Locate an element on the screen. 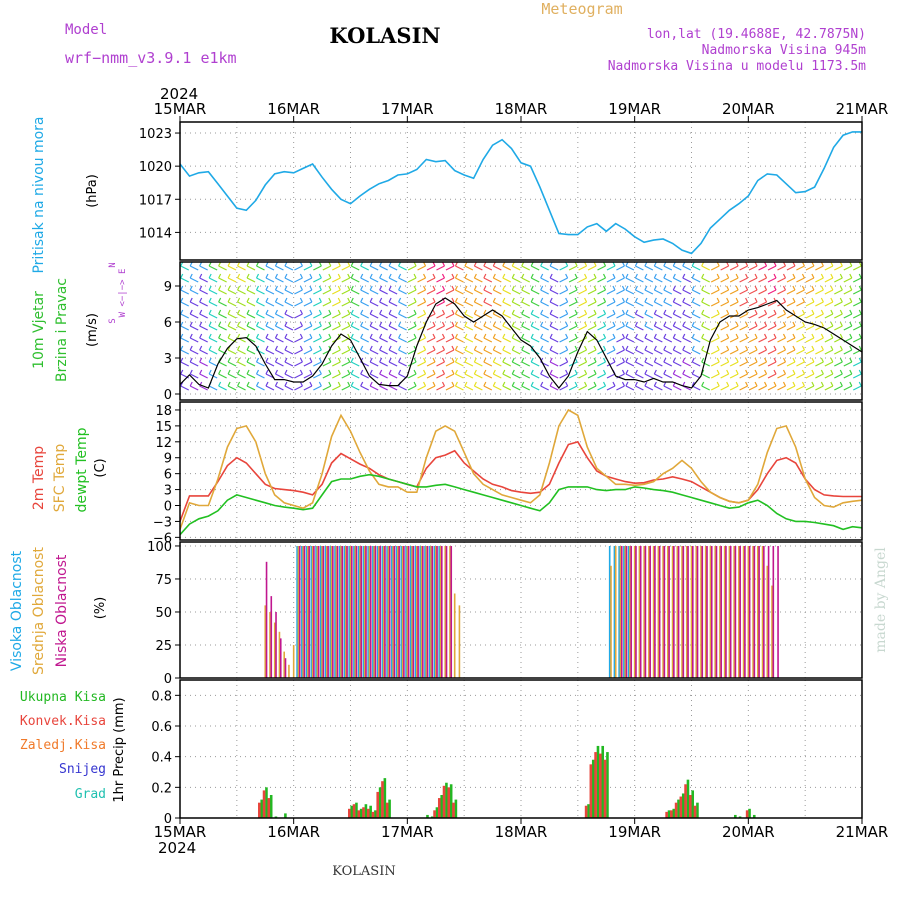 This screenshot has width=900, height=900. series-line-sfc-temp is located at coordinates (521, 469).